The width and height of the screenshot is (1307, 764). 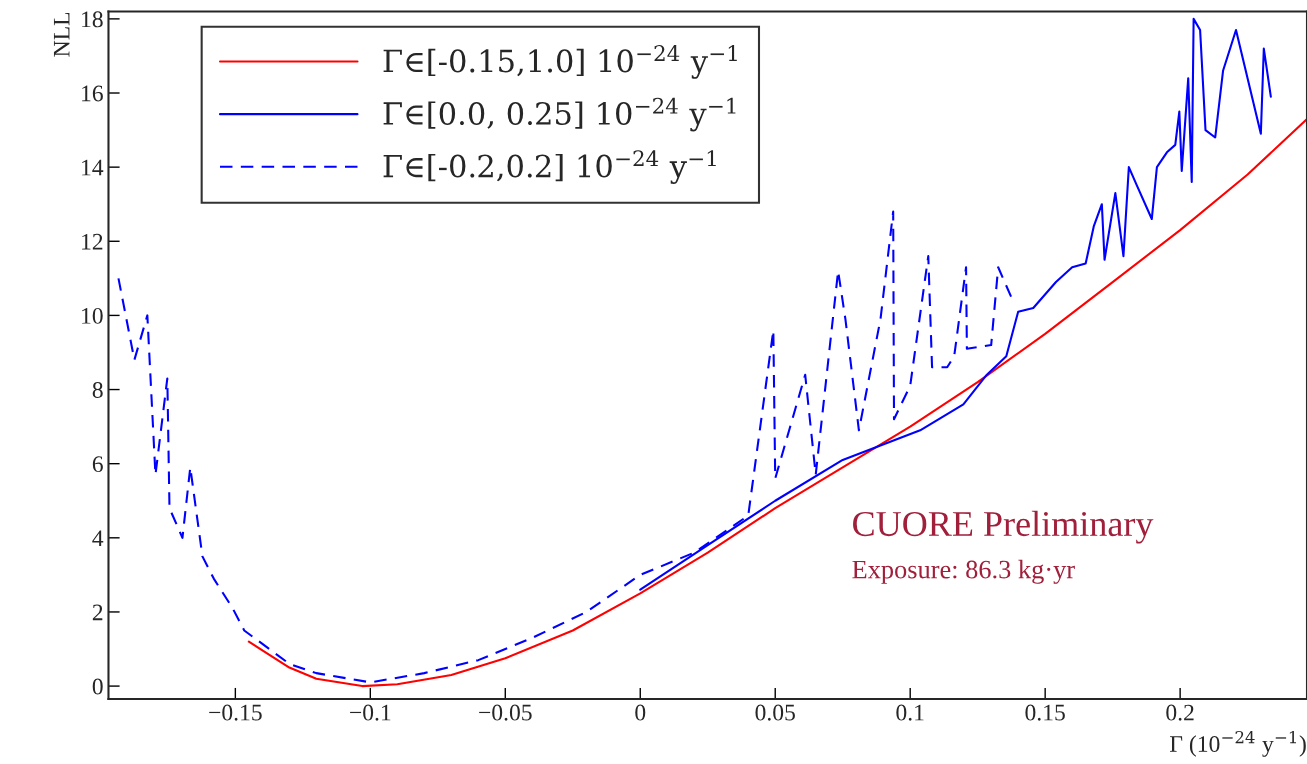 What do you see at coordinates (97, 464) in the screenshot?
I see `y-tick-label: 6` at bounding box center [97, 464].